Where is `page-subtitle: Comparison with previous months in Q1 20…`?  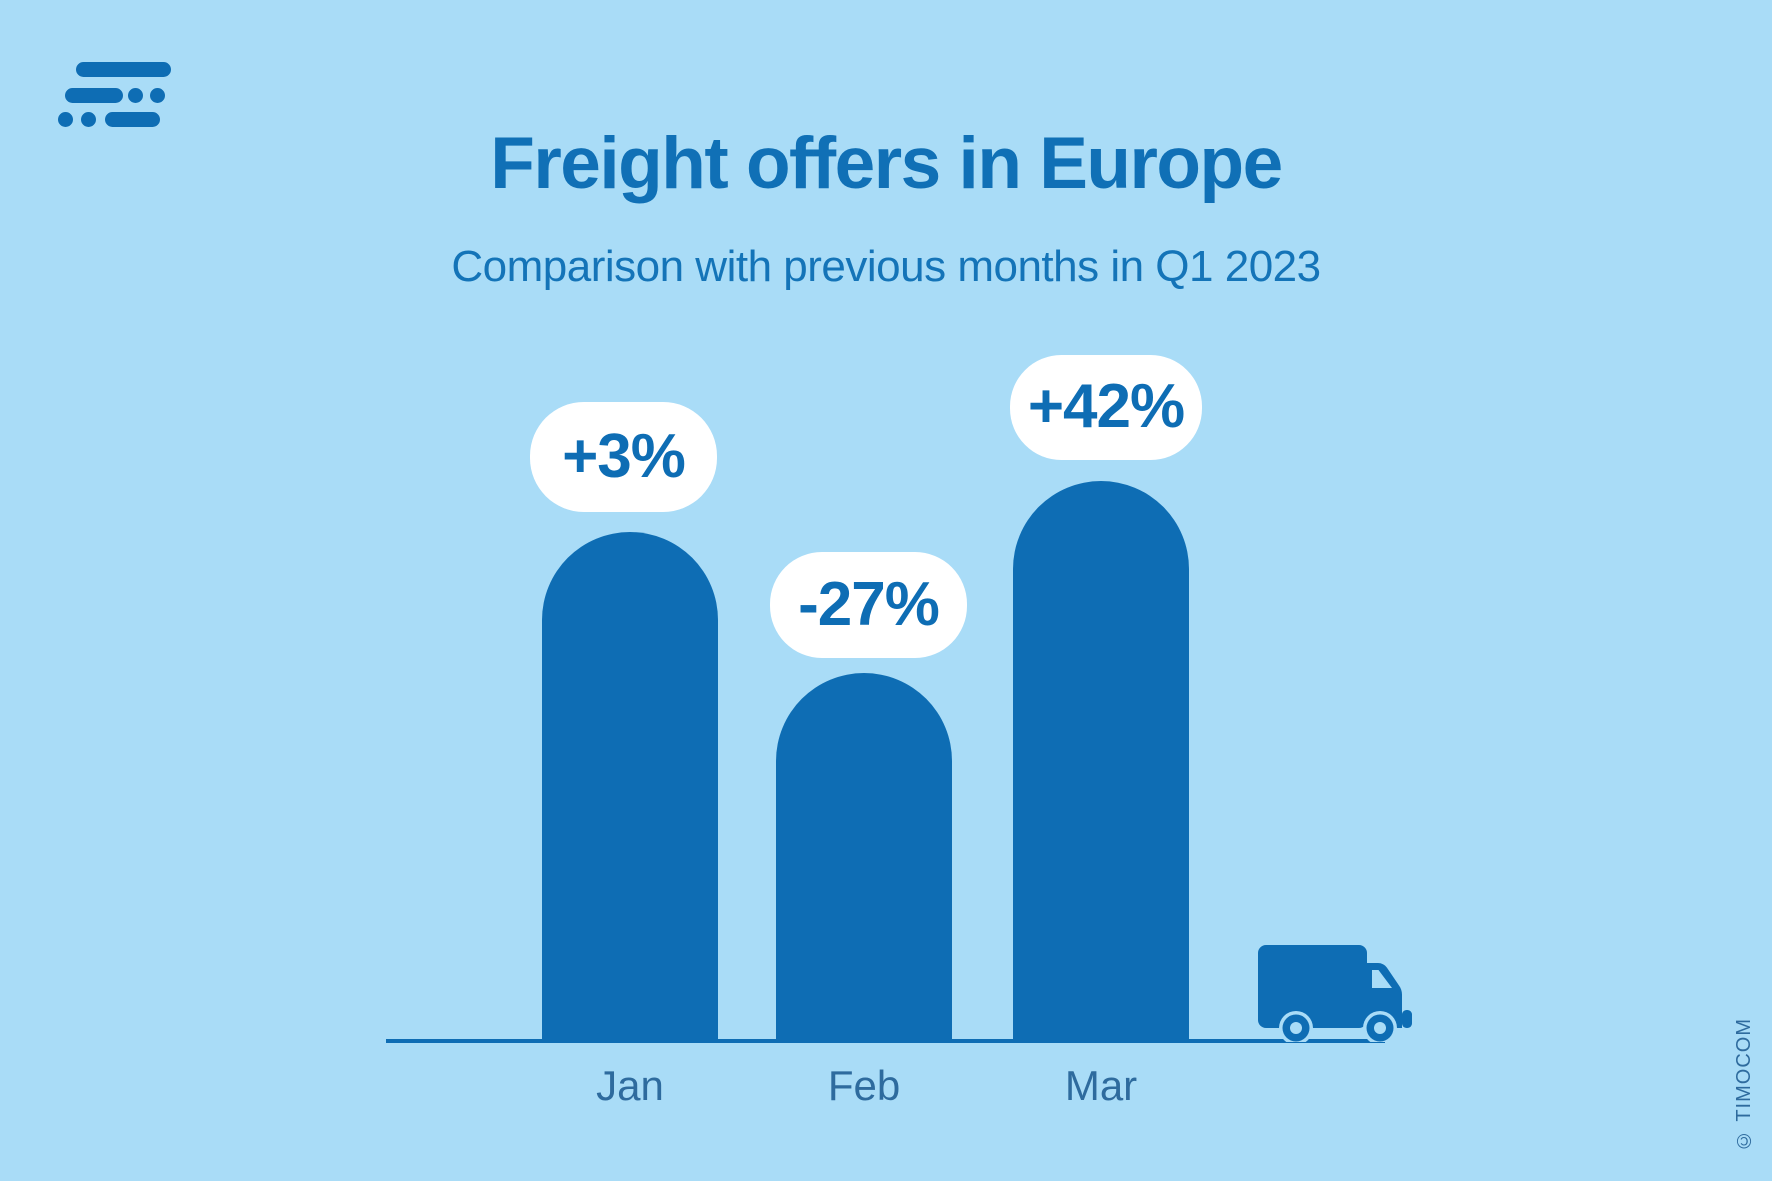 page-subtitle: Comparison with previous months in Q1 20… is located at coordinates (886, 266).